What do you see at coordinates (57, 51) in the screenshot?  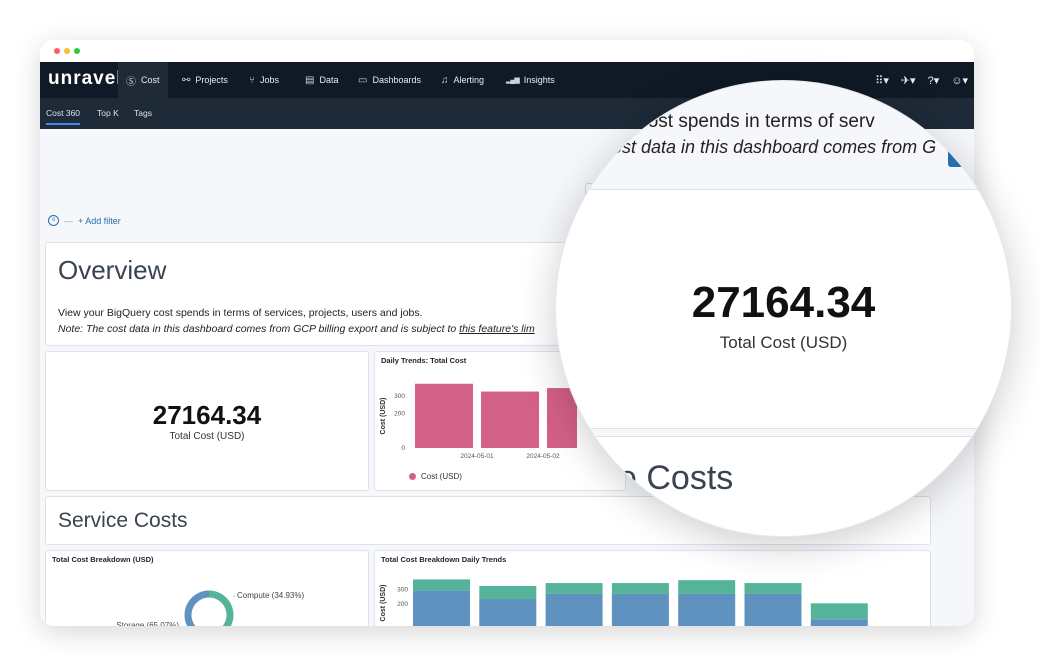 I see `close-window-dot` at bounding box center [57, 51].